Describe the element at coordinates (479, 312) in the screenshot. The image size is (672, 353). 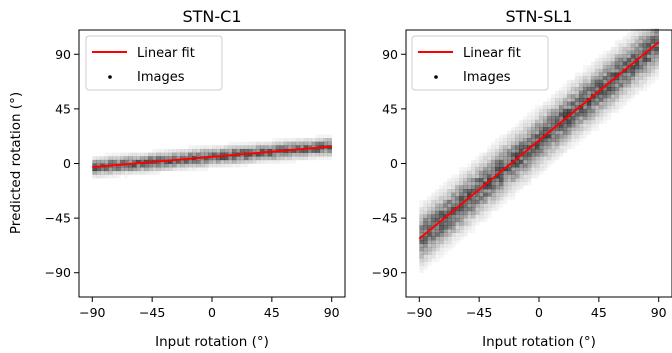
I see `x-tick-label: −45` at that location.